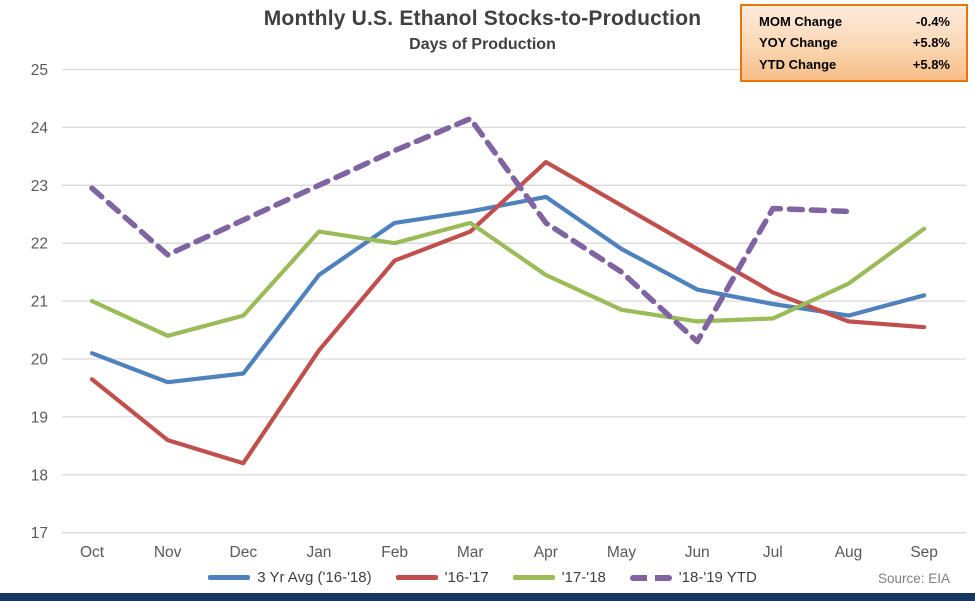 The height and width of the screenshot is (601, 975). What do you see at coordinates (39, 186) in the screenshot?
I see `y-axis-label: 23` at bounding box center [39, 186].